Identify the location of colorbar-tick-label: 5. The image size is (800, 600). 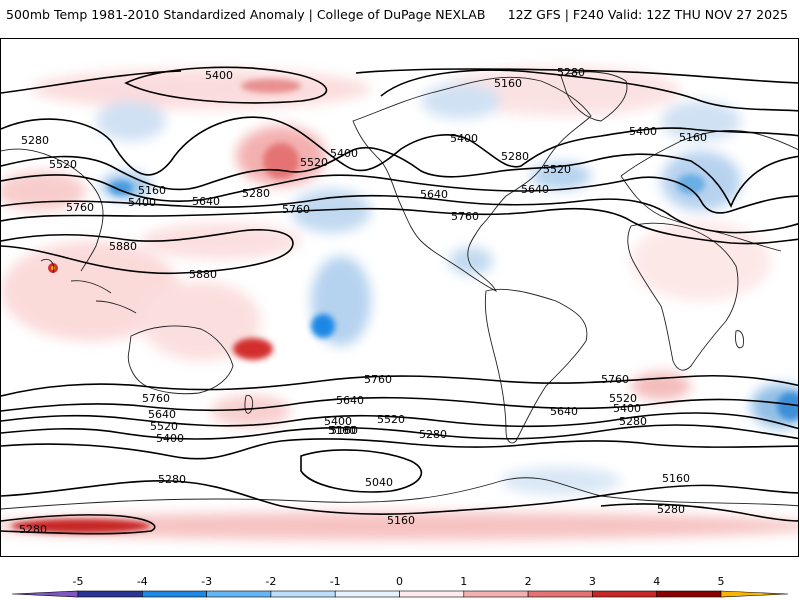
(721, 581).